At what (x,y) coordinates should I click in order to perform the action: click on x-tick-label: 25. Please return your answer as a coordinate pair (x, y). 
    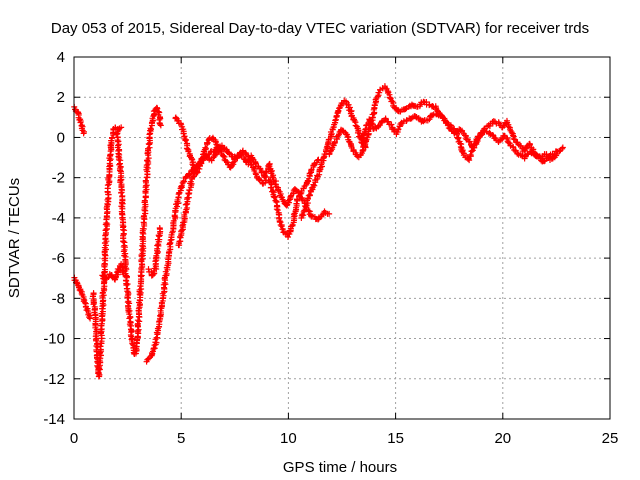
    Looking at the image, I should click on (610, 438).